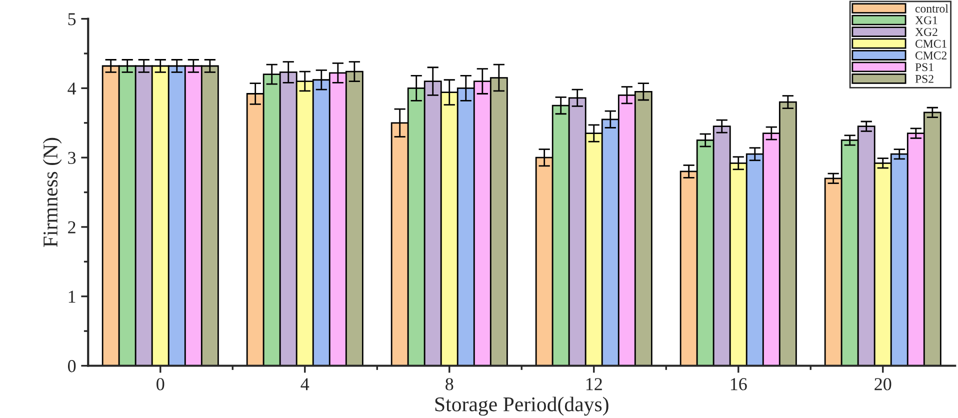  What do you see at coordinates (72, 88) in the screenshot?
I see `y-tick-label: 4` at bounding box center [72, 88].